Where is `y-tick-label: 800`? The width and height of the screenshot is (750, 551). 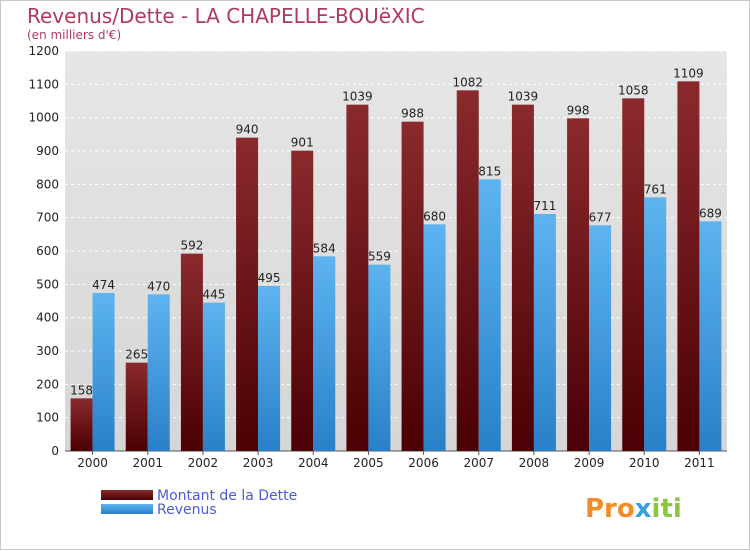
y-tick-label: 800 is located at coordinates (47, 184).